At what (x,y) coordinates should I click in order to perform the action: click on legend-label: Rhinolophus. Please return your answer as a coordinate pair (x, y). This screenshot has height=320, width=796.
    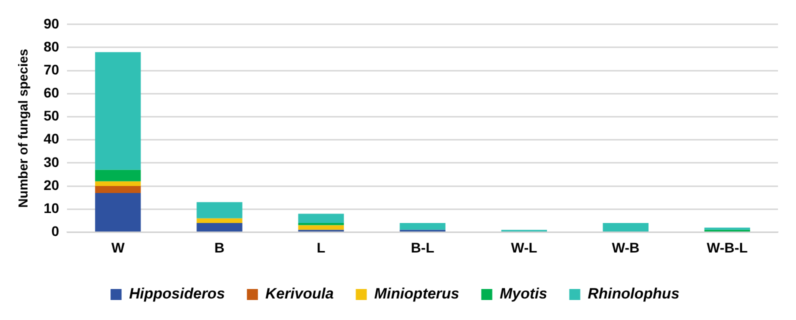
    Looking at the image, I should click on (634, 294).